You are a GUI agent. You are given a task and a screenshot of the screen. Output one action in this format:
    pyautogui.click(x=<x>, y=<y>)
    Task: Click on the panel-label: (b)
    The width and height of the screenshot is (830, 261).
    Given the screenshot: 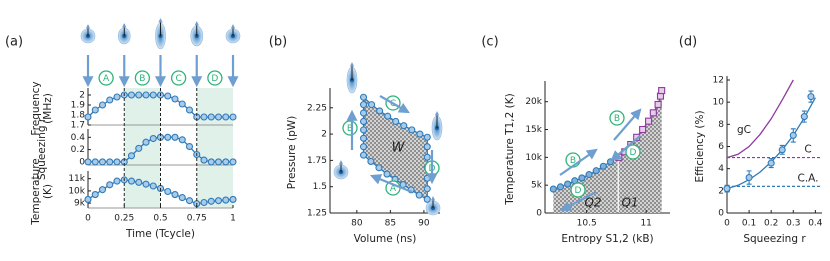 What is the action you would take?
    pyautogui.click(x=278, y=42)
    